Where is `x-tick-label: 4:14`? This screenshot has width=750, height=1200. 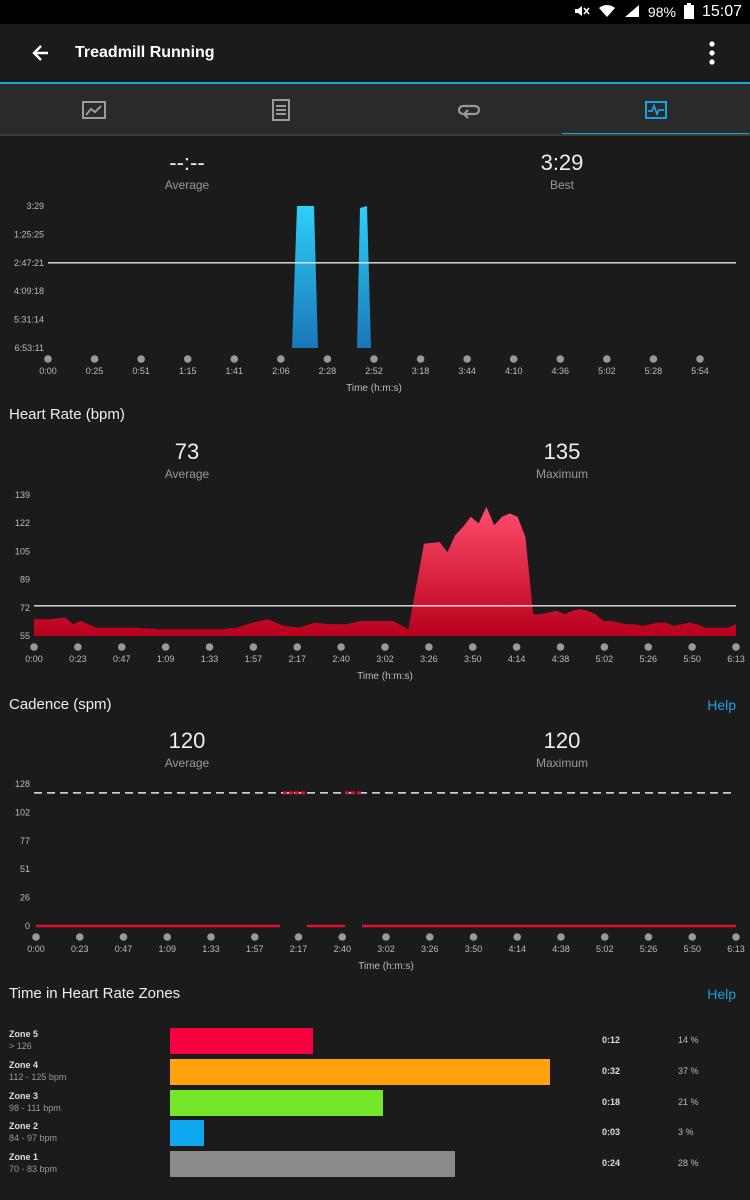 x-tick-label: 4:14 is located at coordinates (517, 949).